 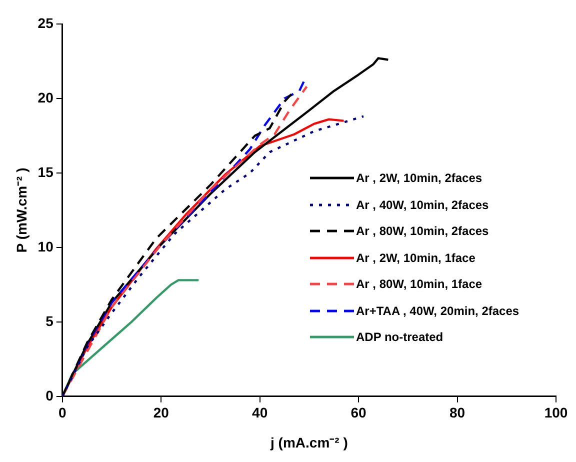 What do you see at coordinates (62, 412) in the screenshot?
I see `x-tick-label: 0` at bounding box center [62, 412].